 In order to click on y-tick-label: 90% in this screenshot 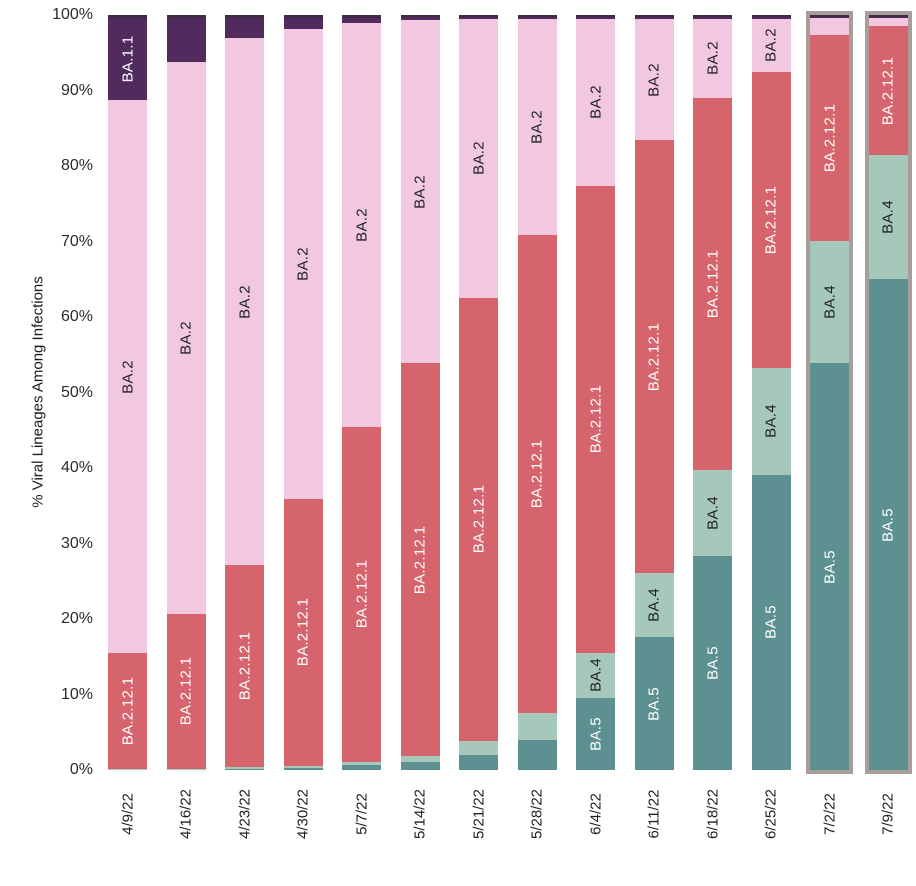, I will do `click(76, 90)`.